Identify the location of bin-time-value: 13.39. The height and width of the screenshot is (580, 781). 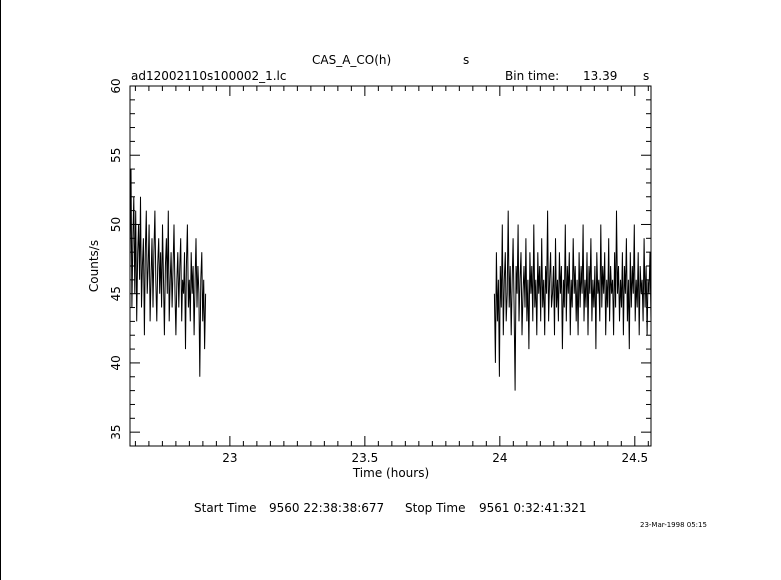
(600, 76).